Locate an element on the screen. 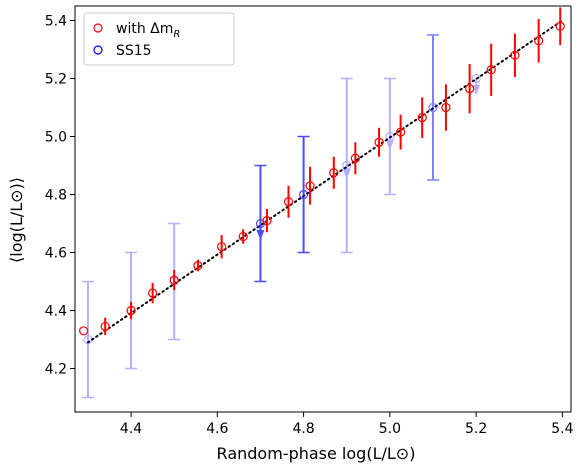  legend-item-ss15: SS15 is located at coordinates (122, 51).